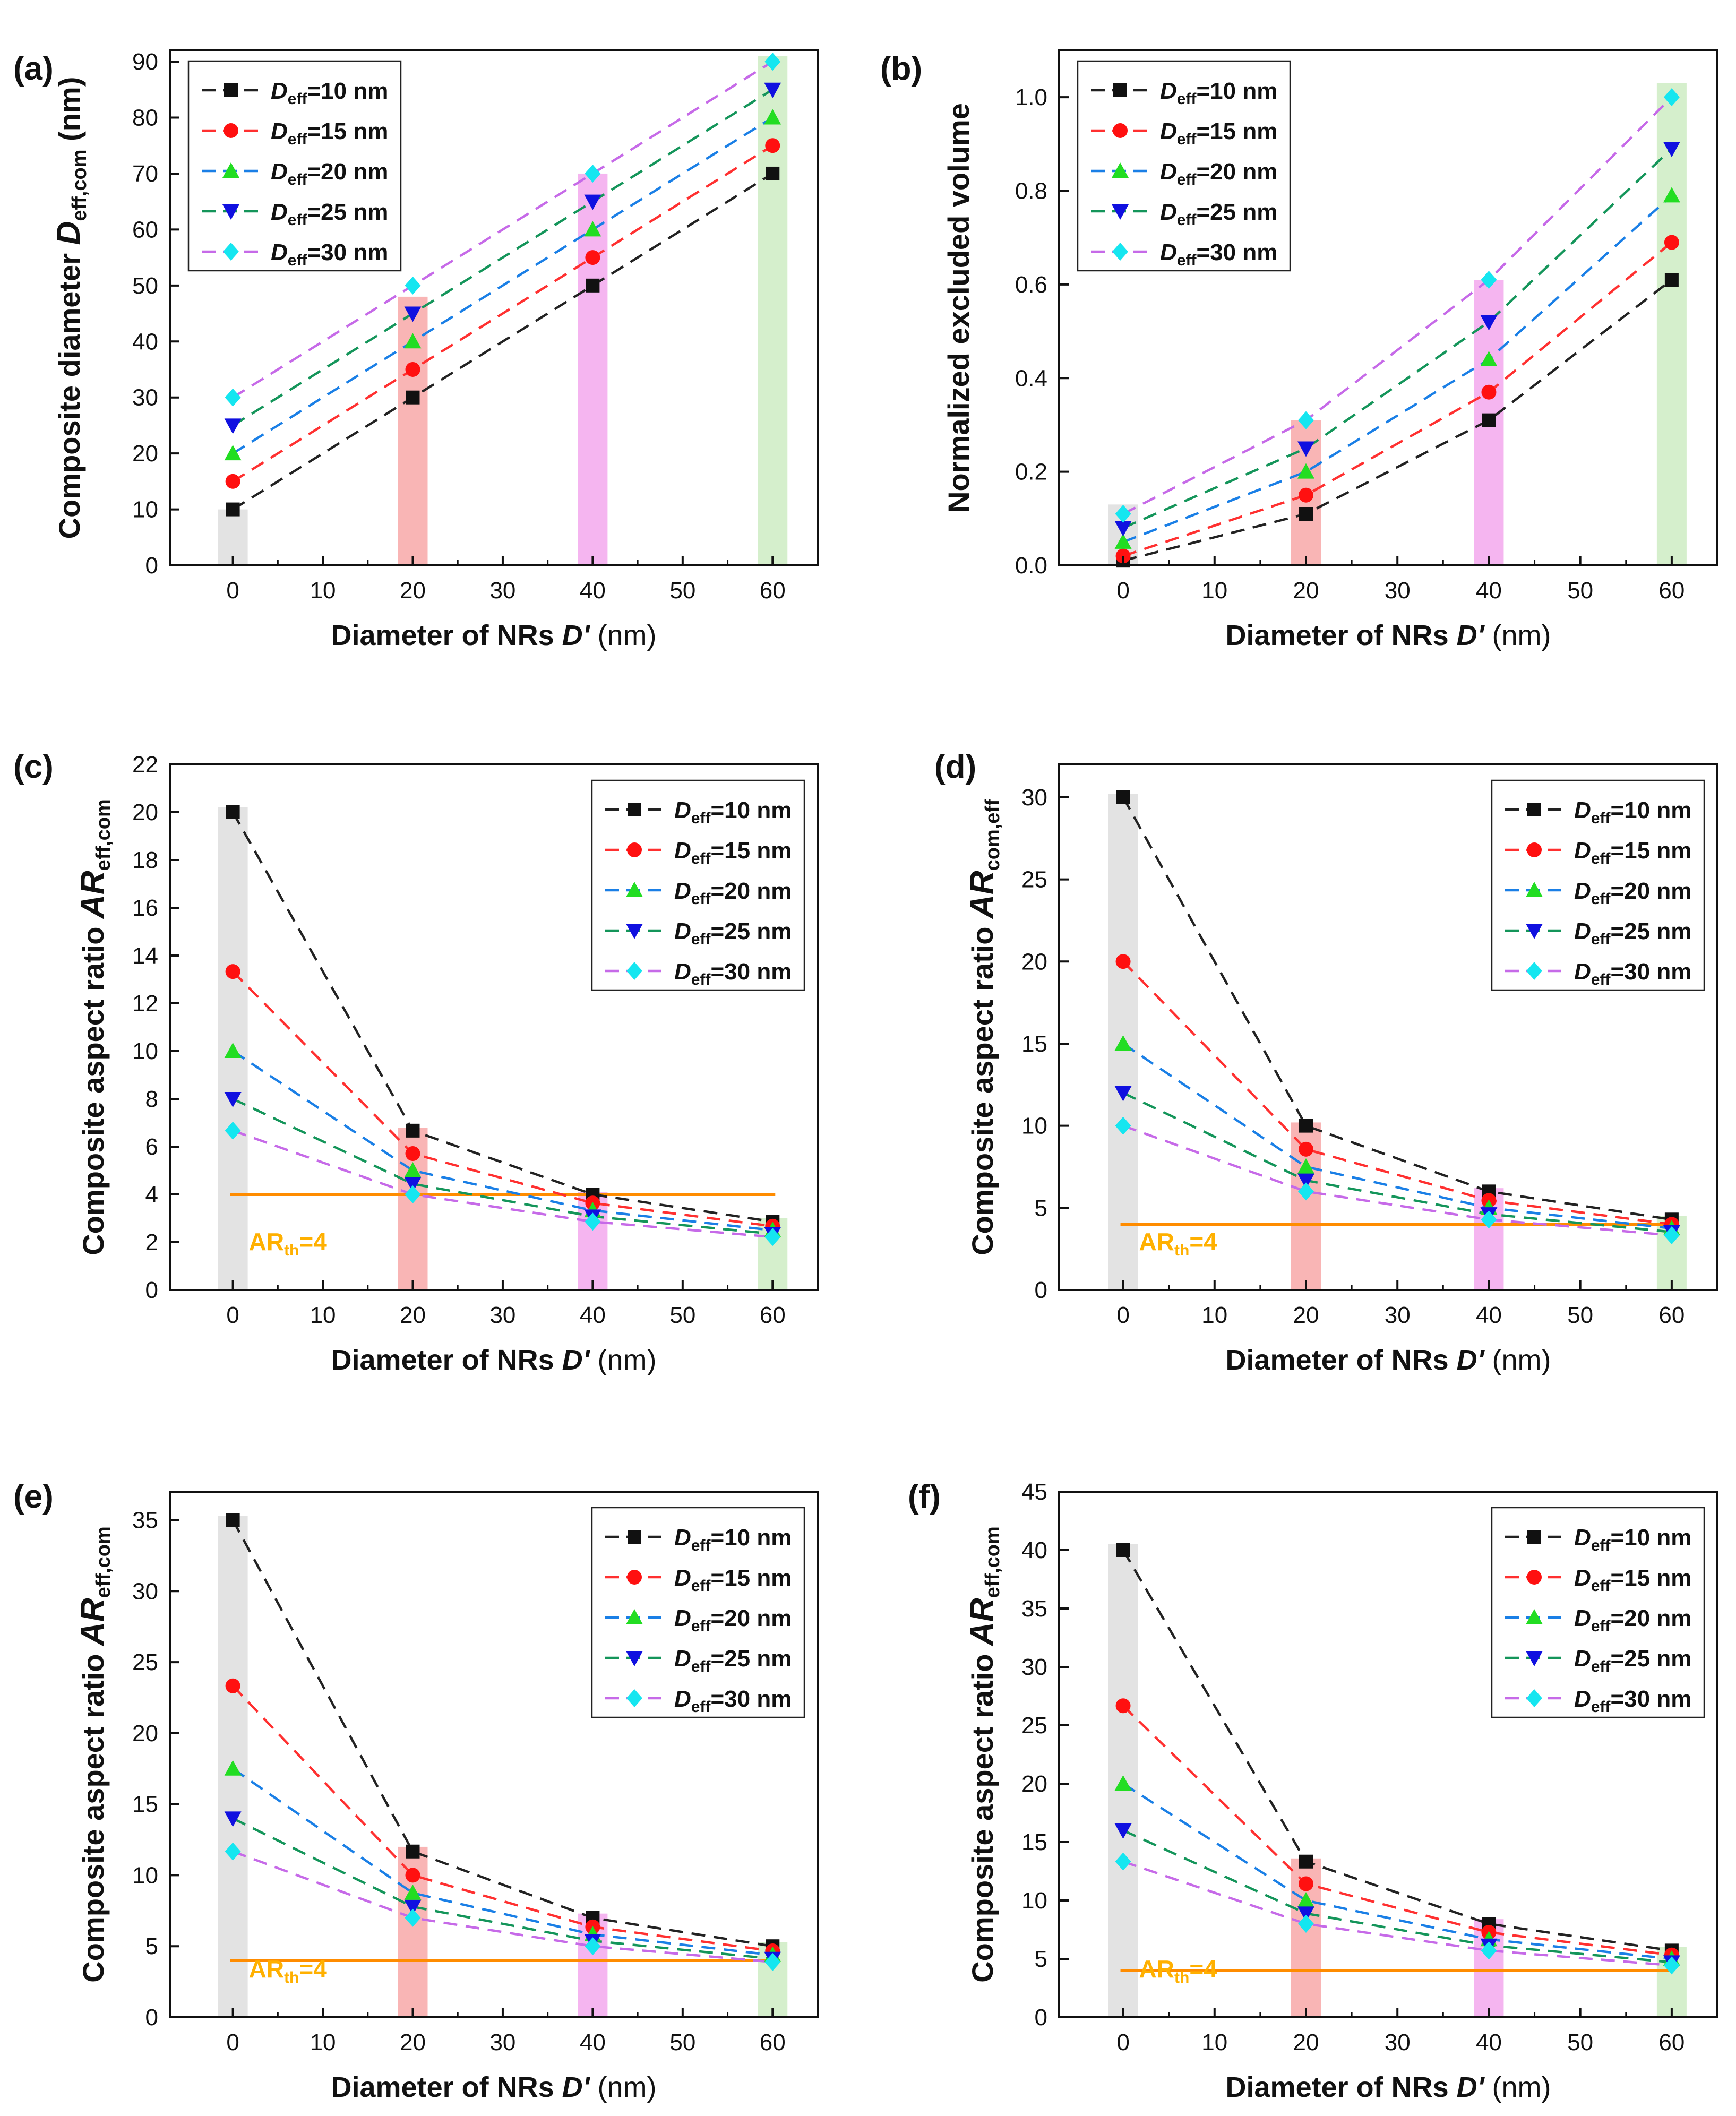 The width and height of the screenshot is (1736, 2116). Describe the element at coordinates (94, 1754) in the screenshot. I see `y-axis-label: Composite aspect ratio AReff,com` at that location.